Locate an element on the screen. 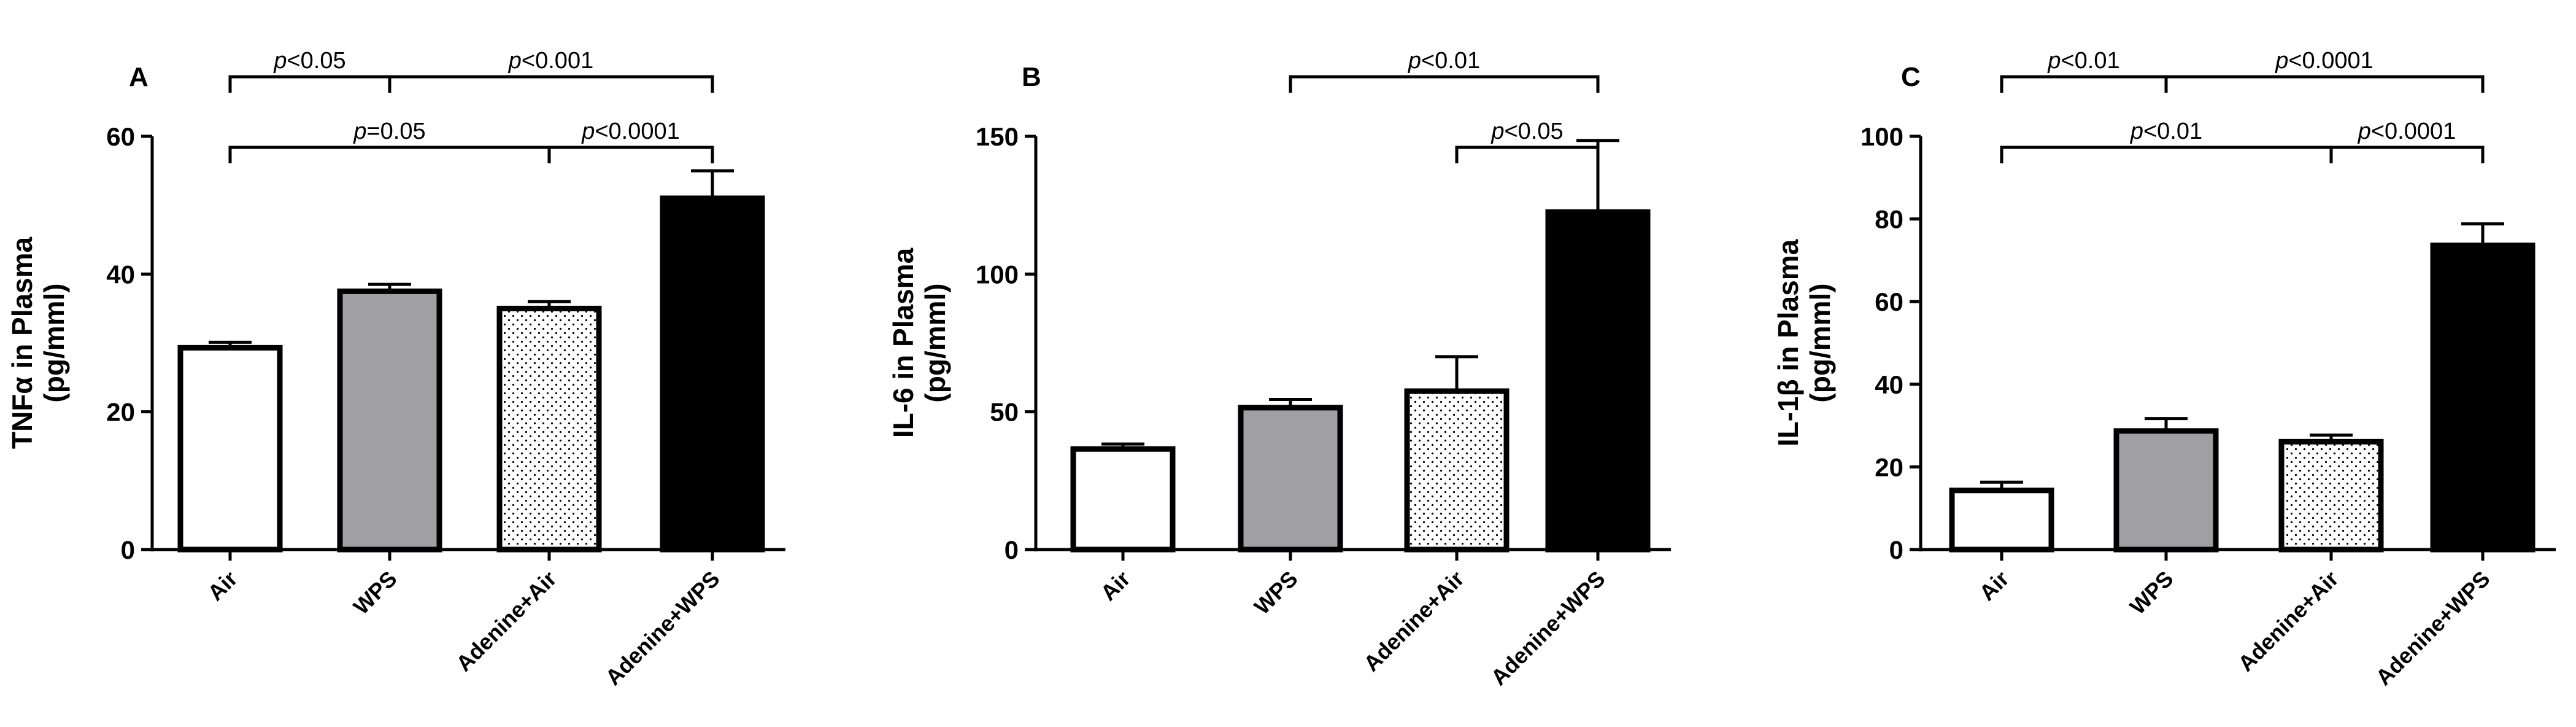 The image size is (2576, 727). significance-bracket: p=0.05 is located at coordinates (389, 141).